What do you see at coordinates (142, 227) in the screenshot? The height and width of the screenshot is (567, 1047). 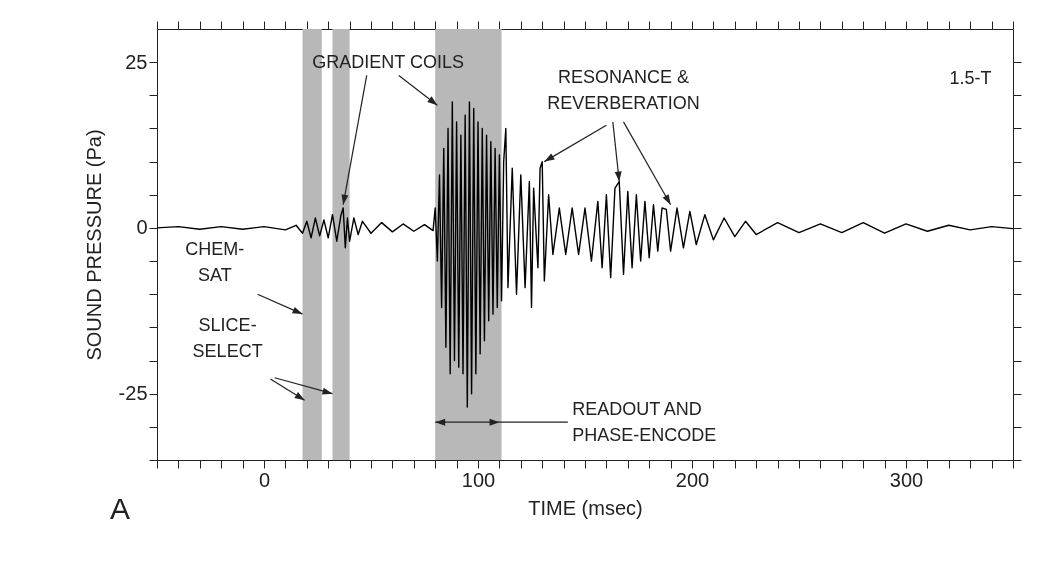 I see `y-tick-label: 0` at bounding box center [142, 227].